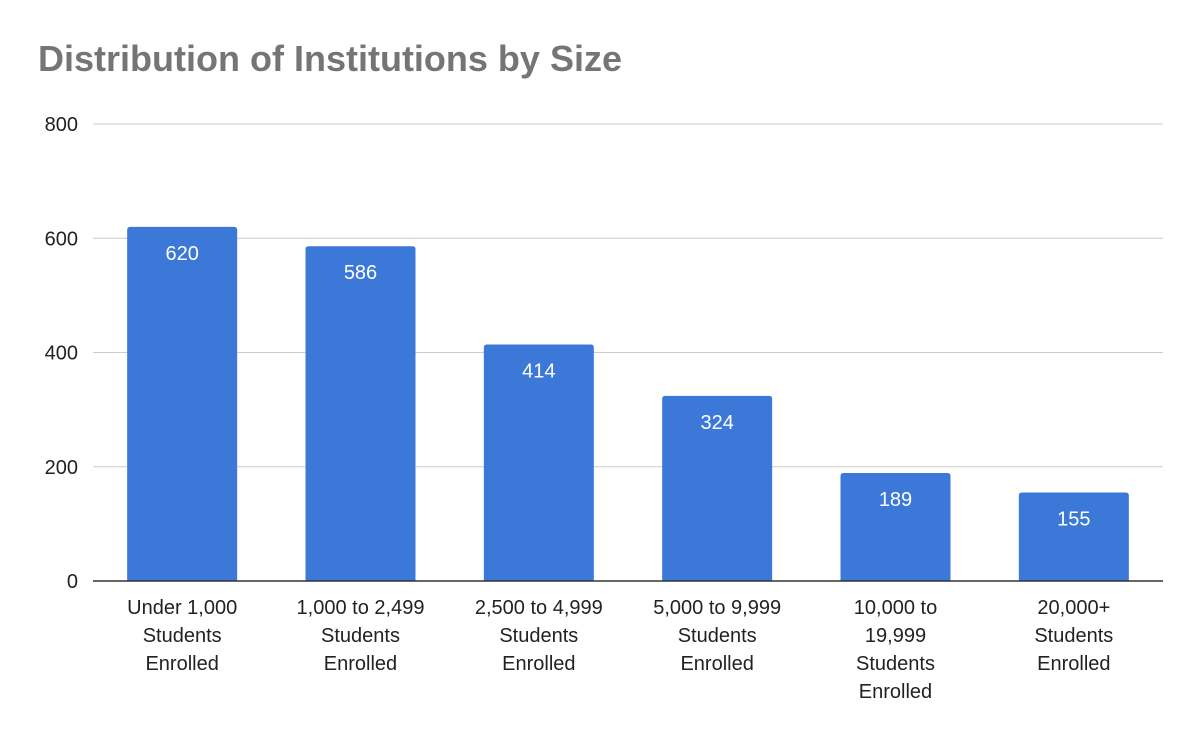 This screenshot has height=742, width=1200. Describe the element at coordinates (895, 636) in the screenshot. I see `x-tick-label: 19,999` at that location.